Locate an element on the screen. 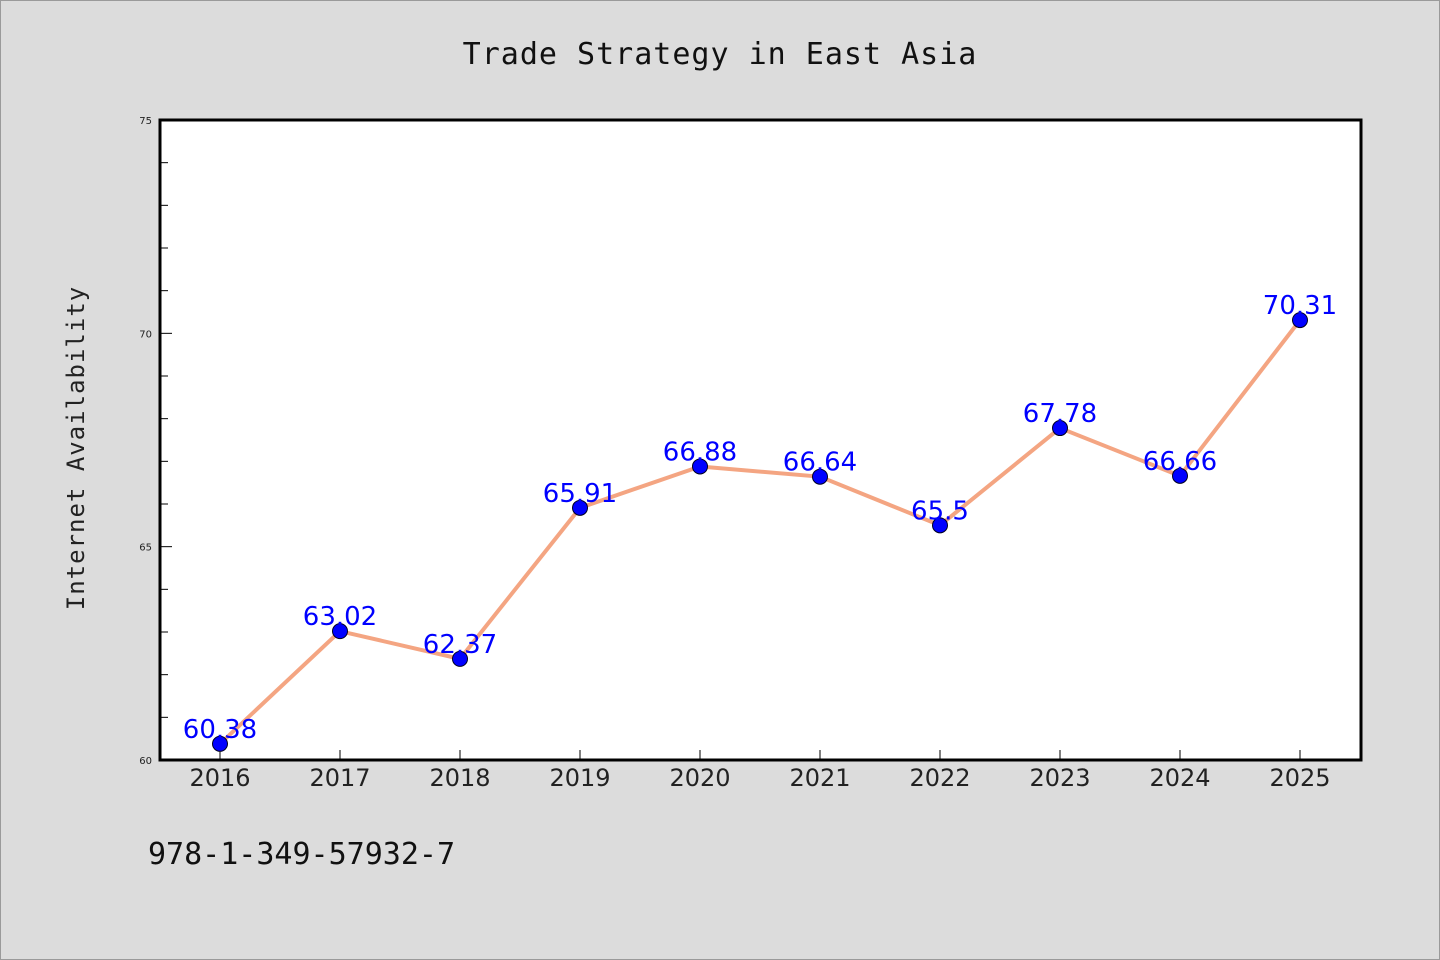  chart-title: Trade Strategy in East Asia is located at coordinates (720, 54).